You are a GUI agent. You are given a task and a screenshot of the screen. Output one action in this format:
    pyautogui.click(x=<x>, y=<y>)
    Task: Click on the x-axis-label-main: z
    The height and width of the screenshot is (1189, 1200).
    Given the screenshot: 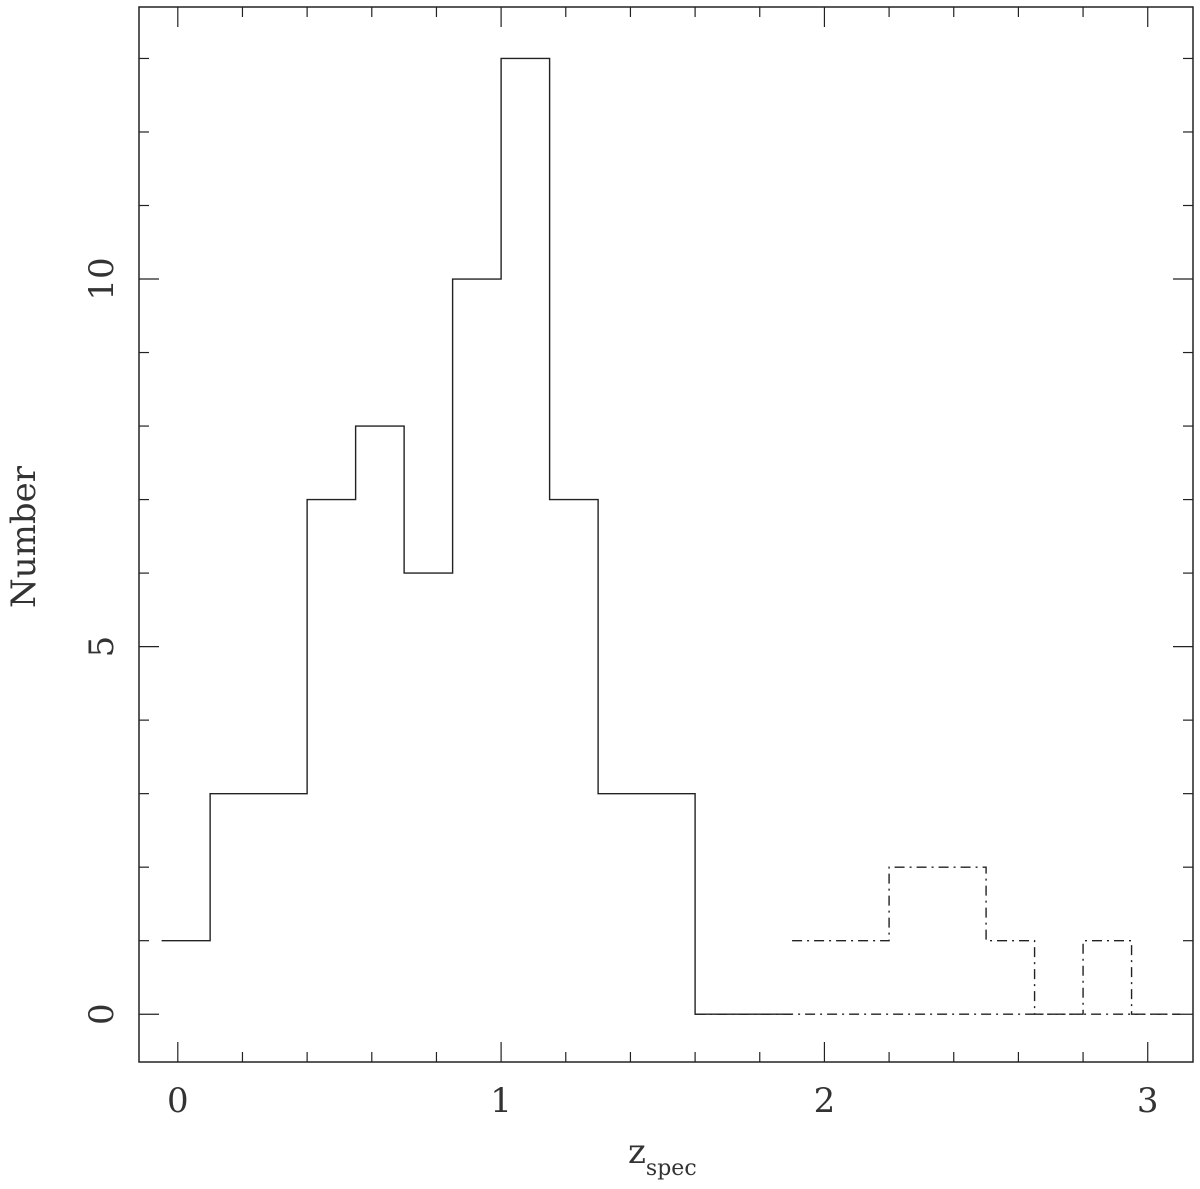 What is the action you would take?
    pyautogui.click(x=637, y=1152)
    